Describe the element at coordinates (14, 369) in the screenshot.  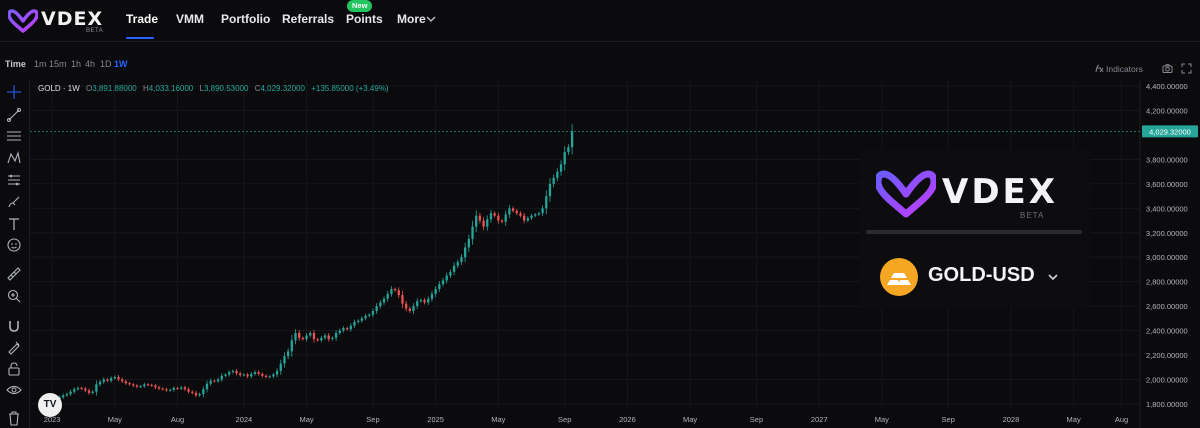
I see `lock-icon` at that location.